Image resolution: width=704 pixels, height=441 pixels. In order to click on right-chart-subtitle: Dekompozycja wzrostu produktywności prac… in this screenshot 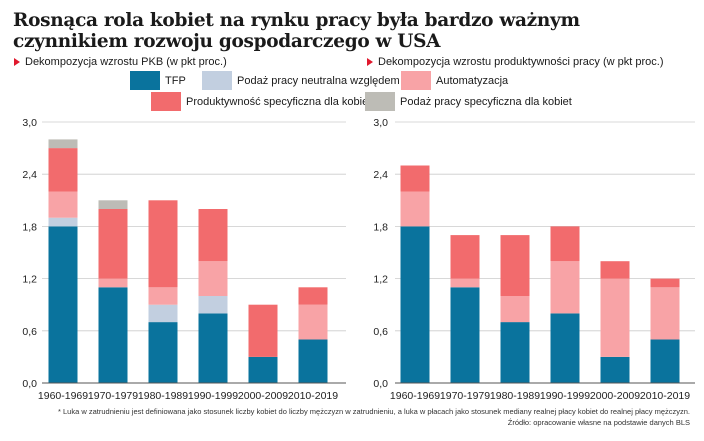, I will do `click(515, 62)`.